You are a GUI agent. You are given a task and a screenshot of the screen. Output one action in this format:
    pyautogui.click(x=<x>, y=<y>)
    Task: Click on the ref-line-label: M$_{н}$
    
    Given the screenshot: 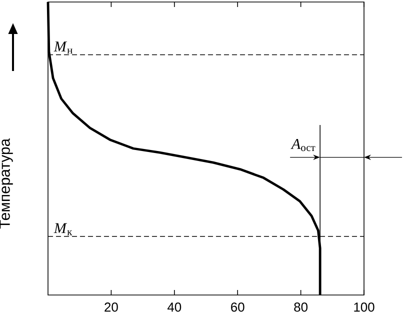 What is the action you would take?
    pyautogui.click(x=63, y=48)
    